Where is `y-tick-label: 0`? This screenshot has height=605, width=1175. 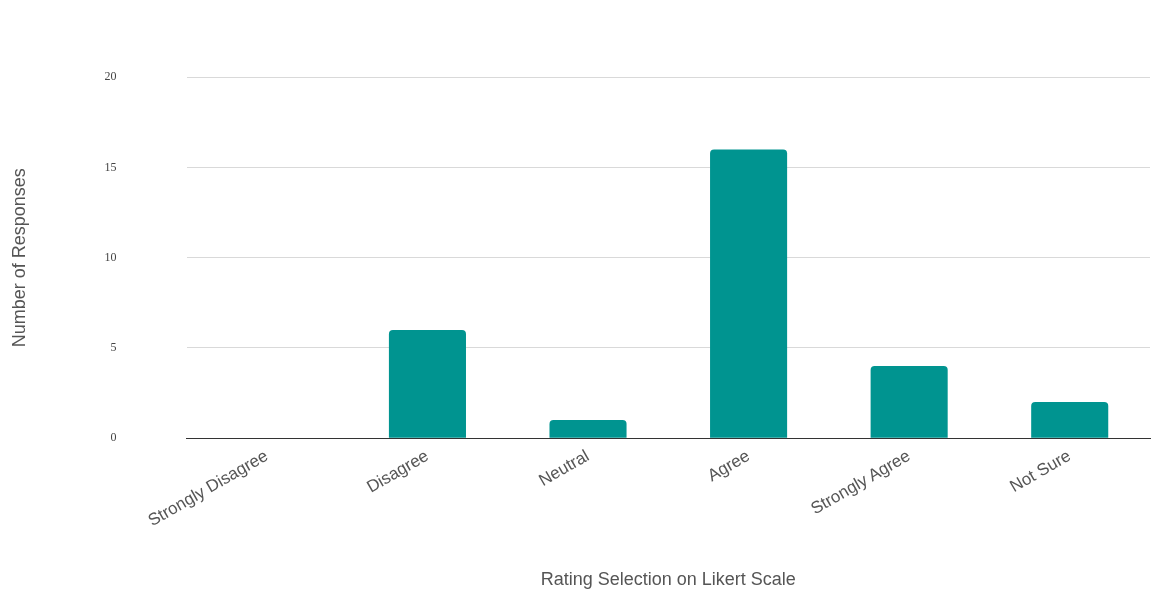
y-tick-label: 0 is located at coordinates (113, 437).